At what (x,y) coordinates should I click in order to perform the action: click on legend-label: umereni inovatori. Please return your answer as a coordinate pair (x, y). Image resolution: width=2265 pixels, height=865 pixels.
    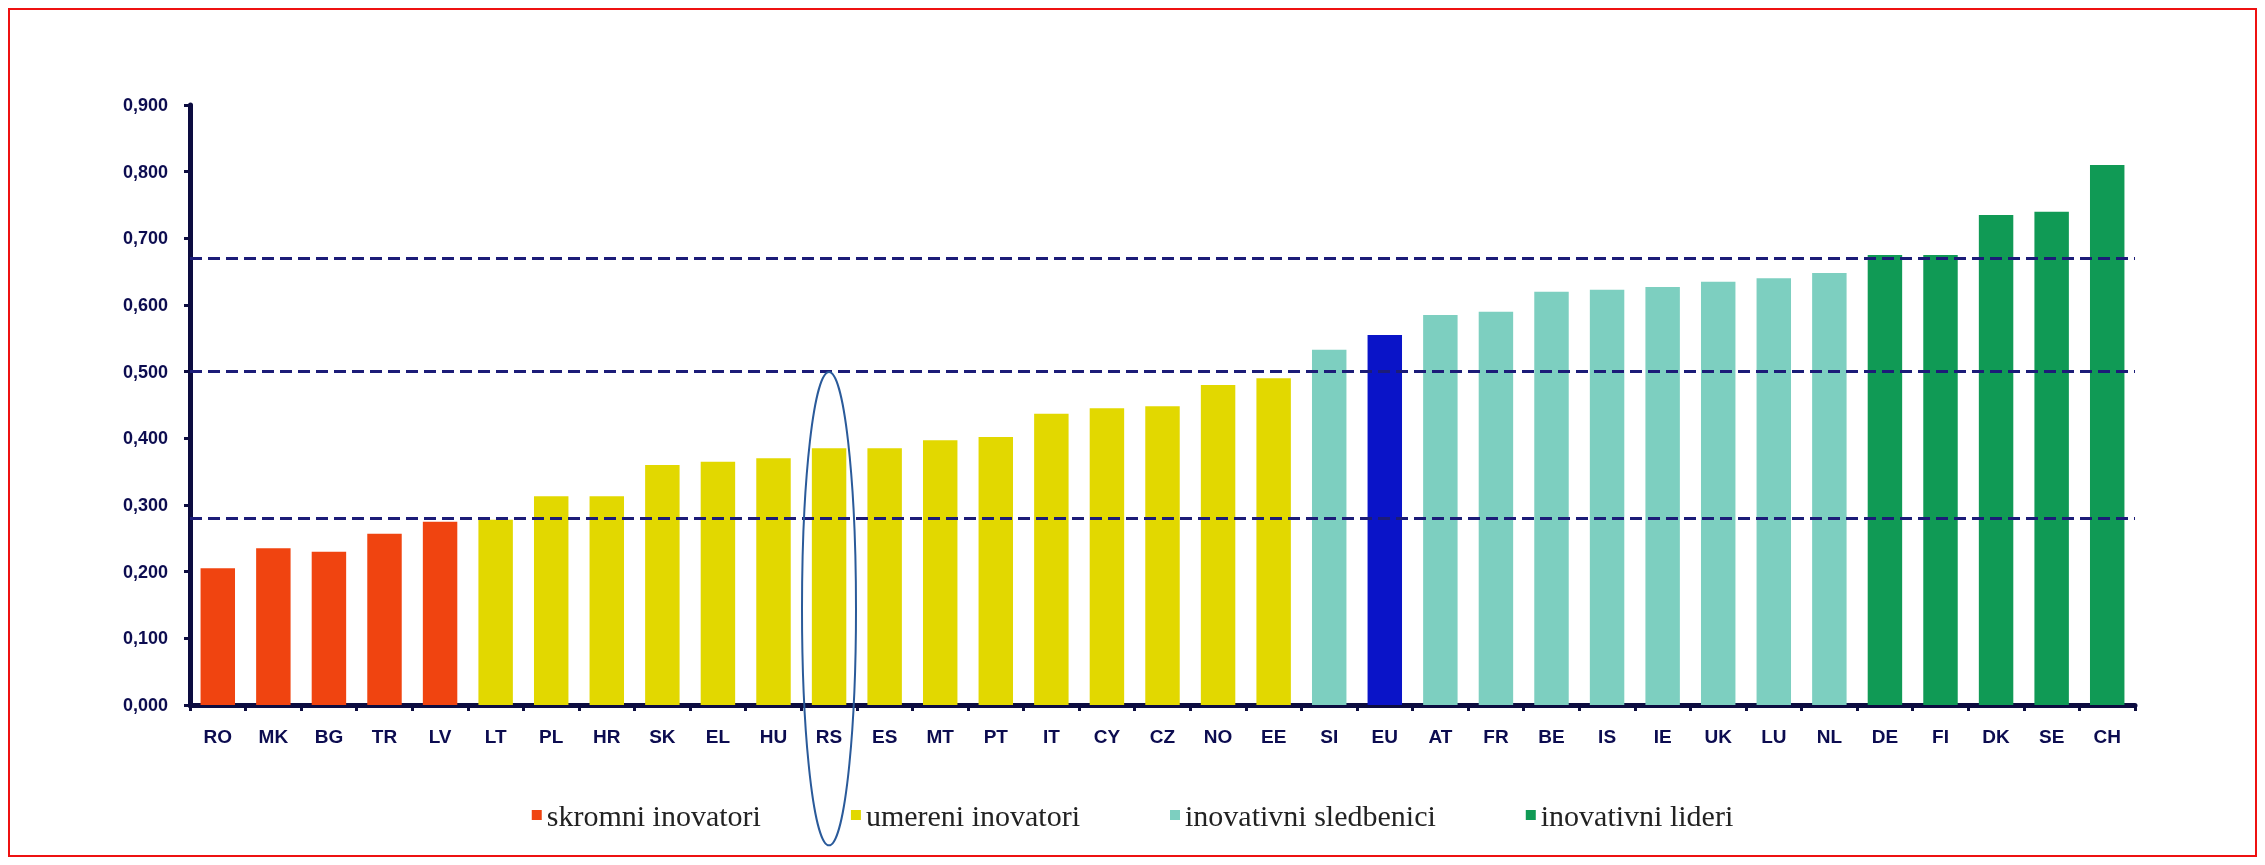
    Looking at the image, I should click on (973, 815).